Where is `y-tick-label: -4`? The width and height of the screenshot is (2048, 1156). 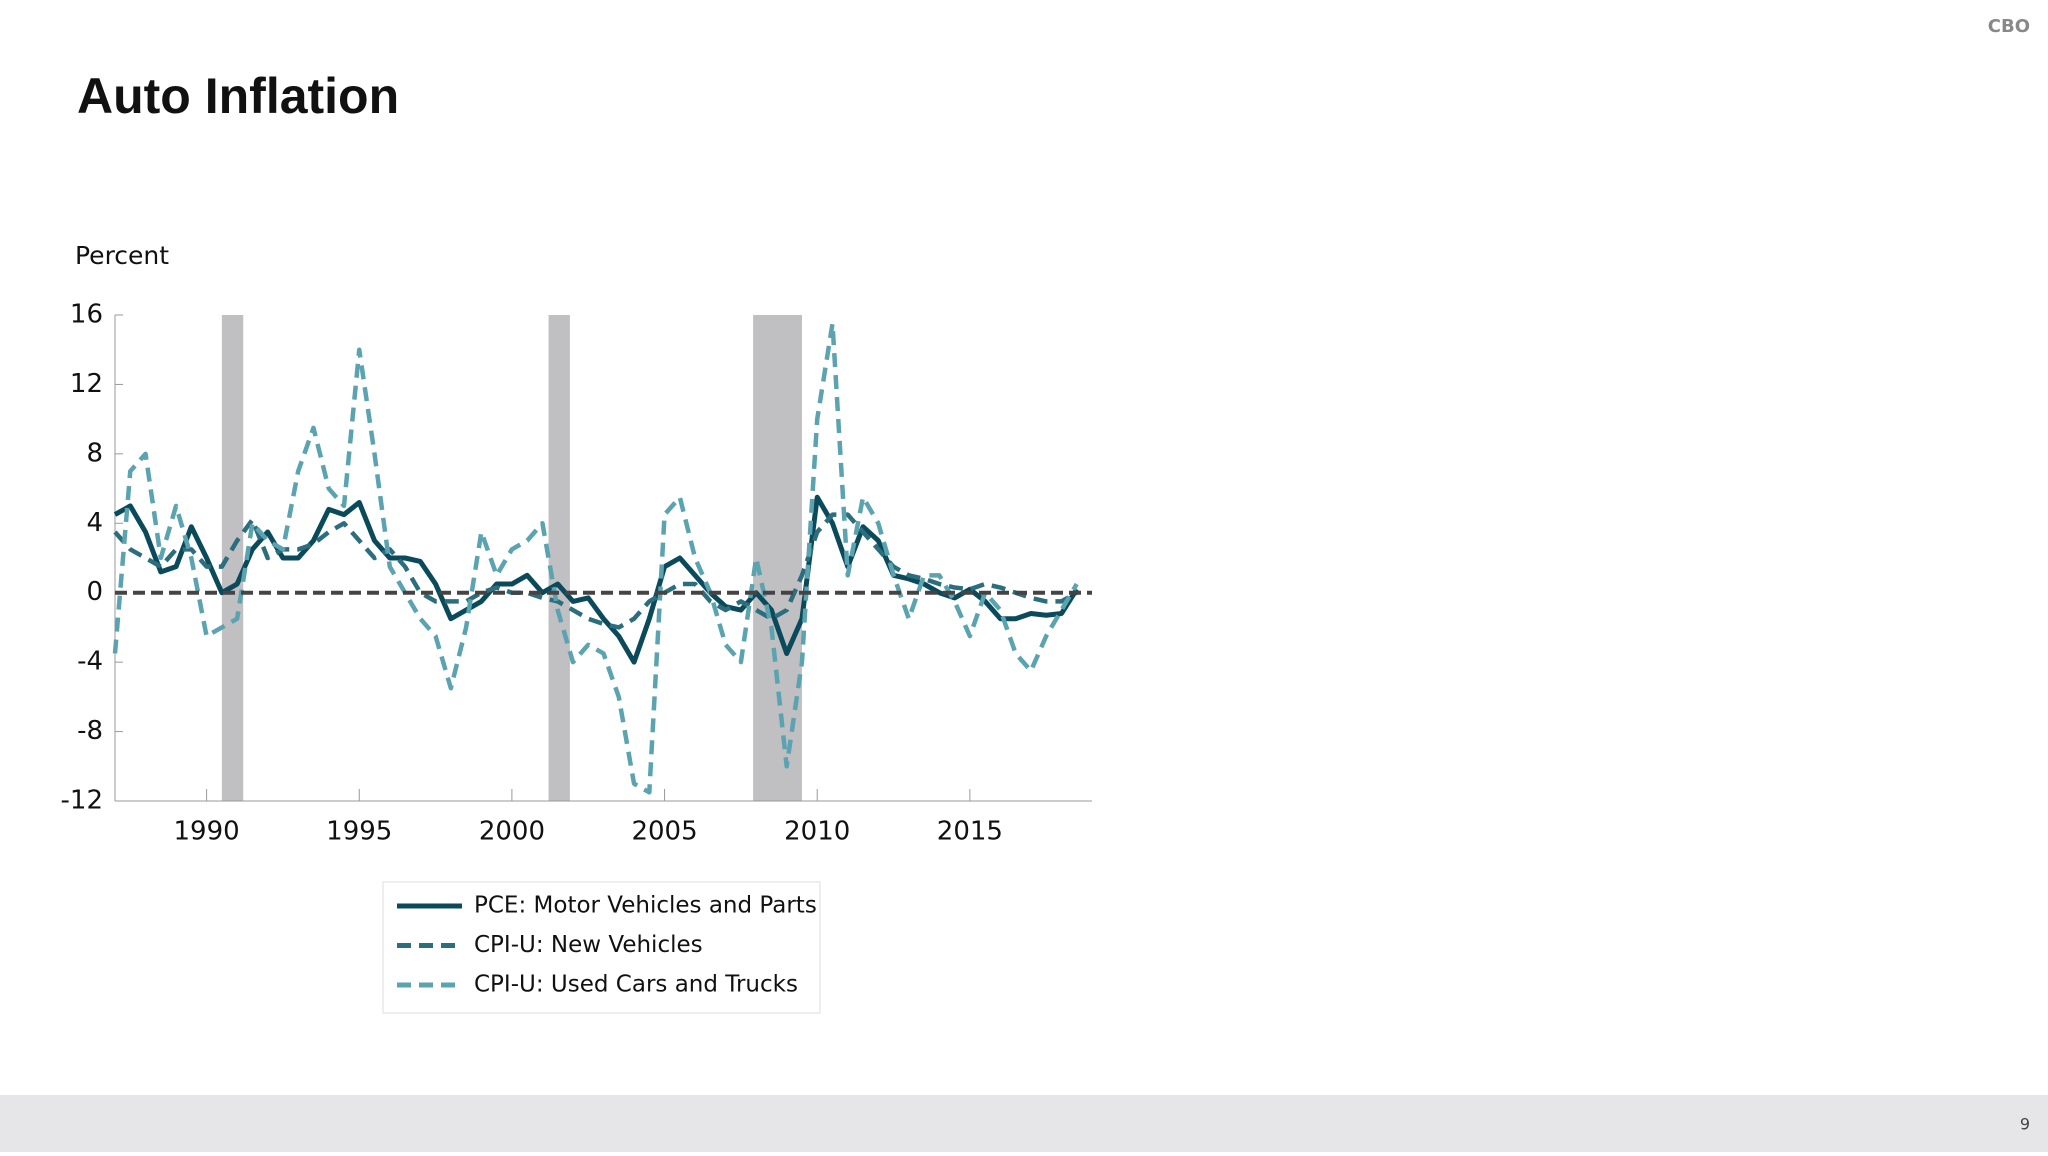 y-tick-label: -4 is located at coordinates (90, 662).